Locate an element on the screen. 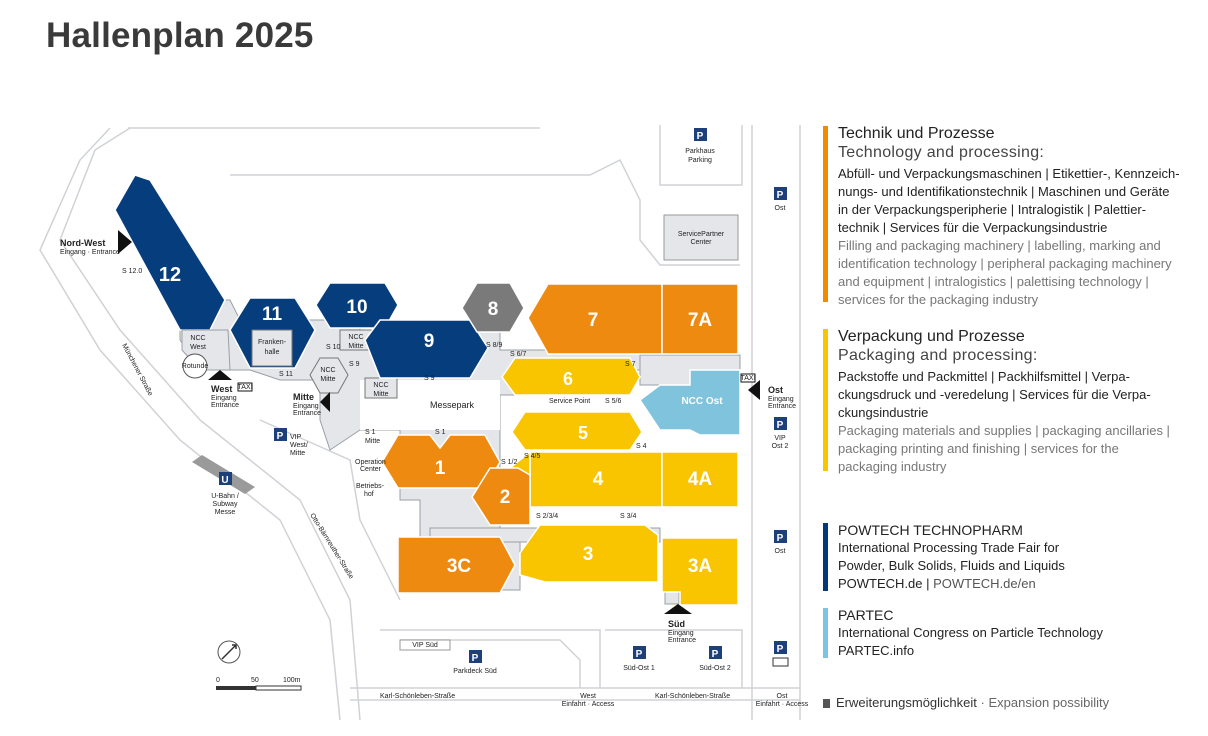  parking-sued-ost-1: P Süd-Ost 1 is located at coordinates (639, 659).